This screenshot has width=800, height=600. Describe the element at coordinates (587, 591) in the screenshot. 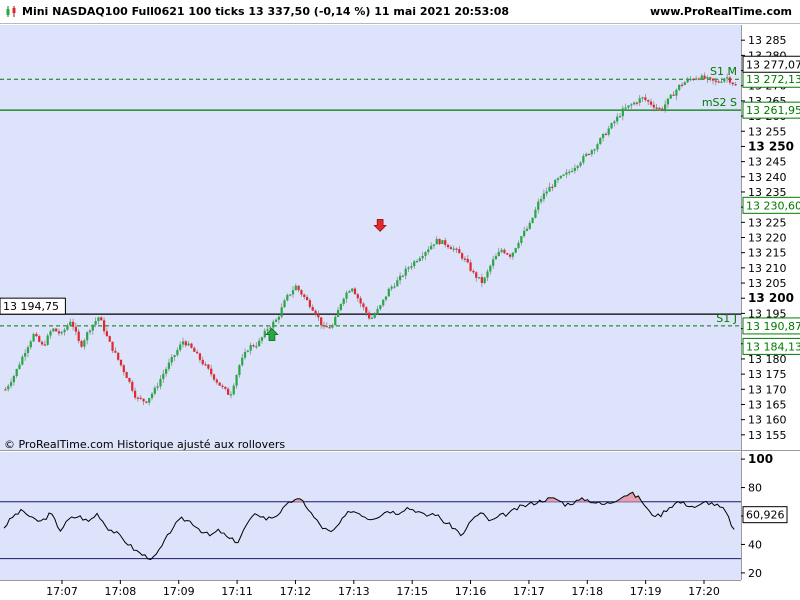

I see `time-tick-label: 17:18` at that location.